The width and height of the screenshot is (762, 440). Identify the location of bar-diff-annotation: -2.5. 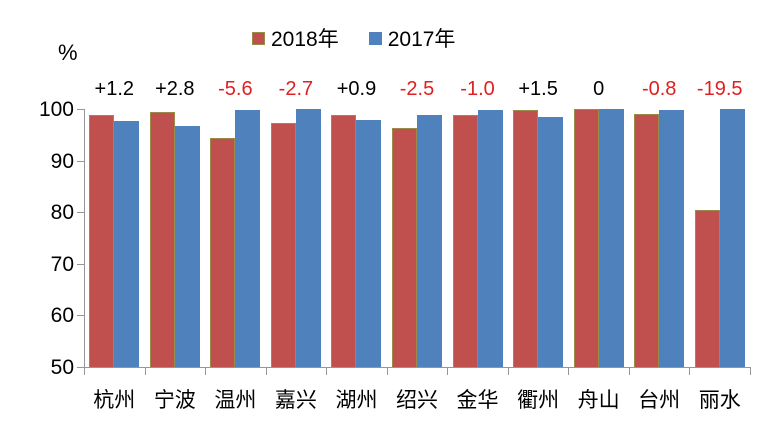
(417, 89).